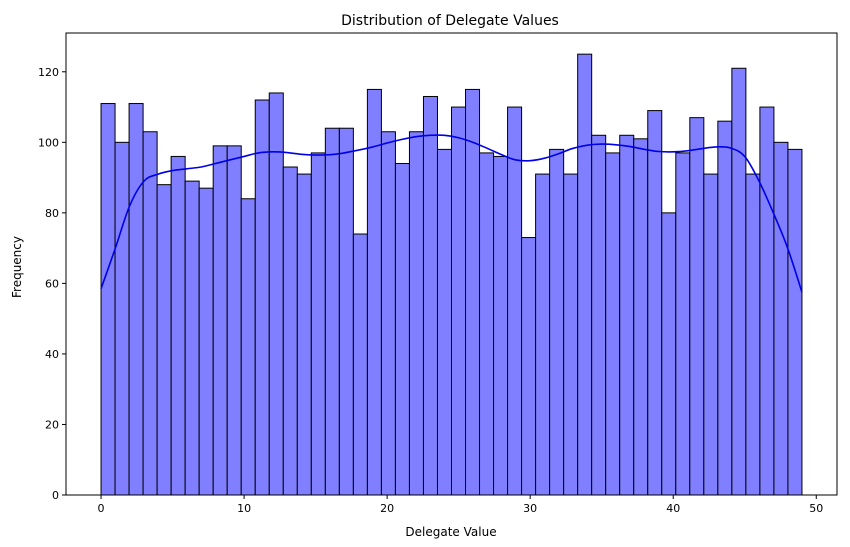  Describe the element at coordinates (52, 424) in the screenshot. I see `y-tick-label: 20` at that location.